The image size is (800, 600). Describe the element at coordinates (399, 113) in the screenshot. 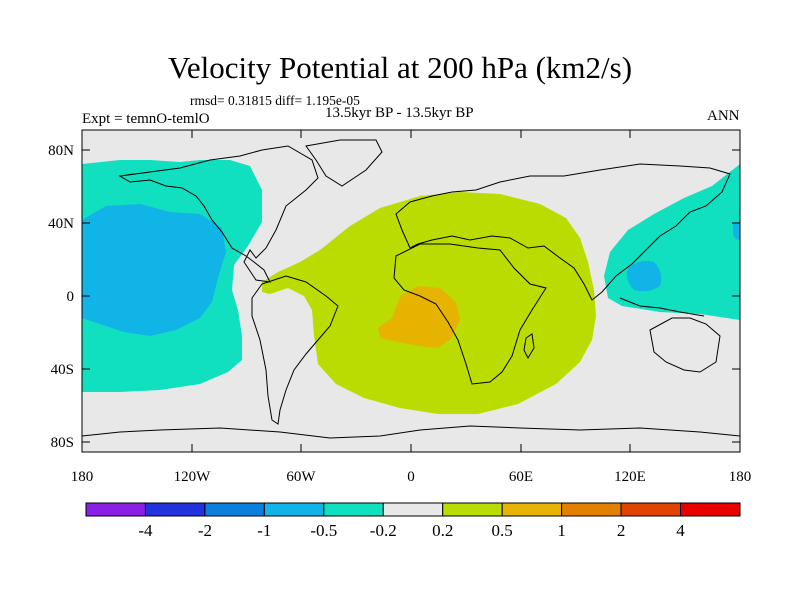

I see `period-label: 13.5kyr BP - 13.5kyr BP` at that location.